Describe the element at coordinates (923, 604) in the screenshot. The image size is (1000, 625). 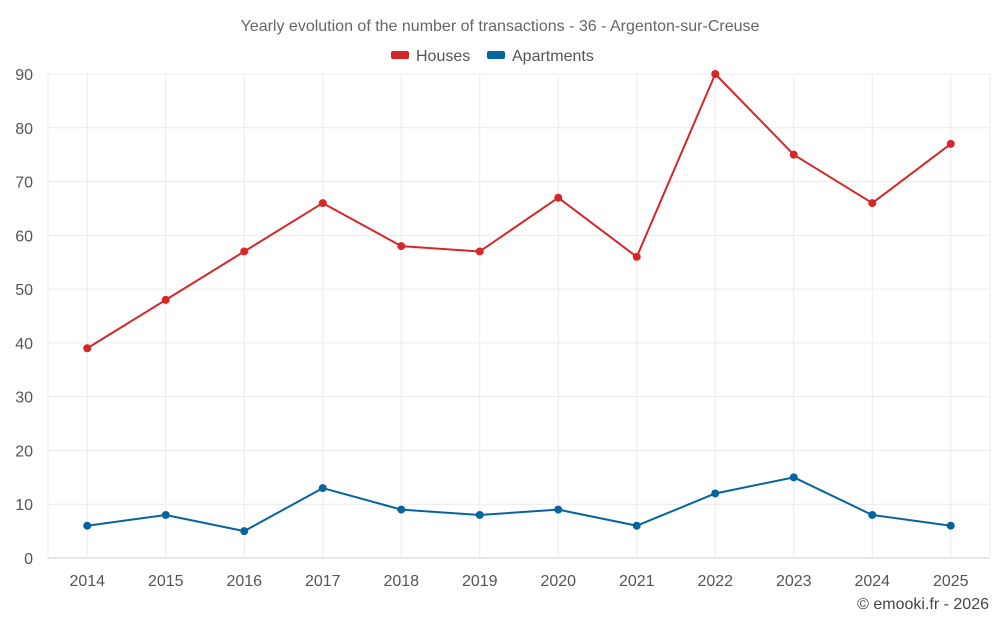
I see `credit-text: © emooki.fr - 2026` at that location.